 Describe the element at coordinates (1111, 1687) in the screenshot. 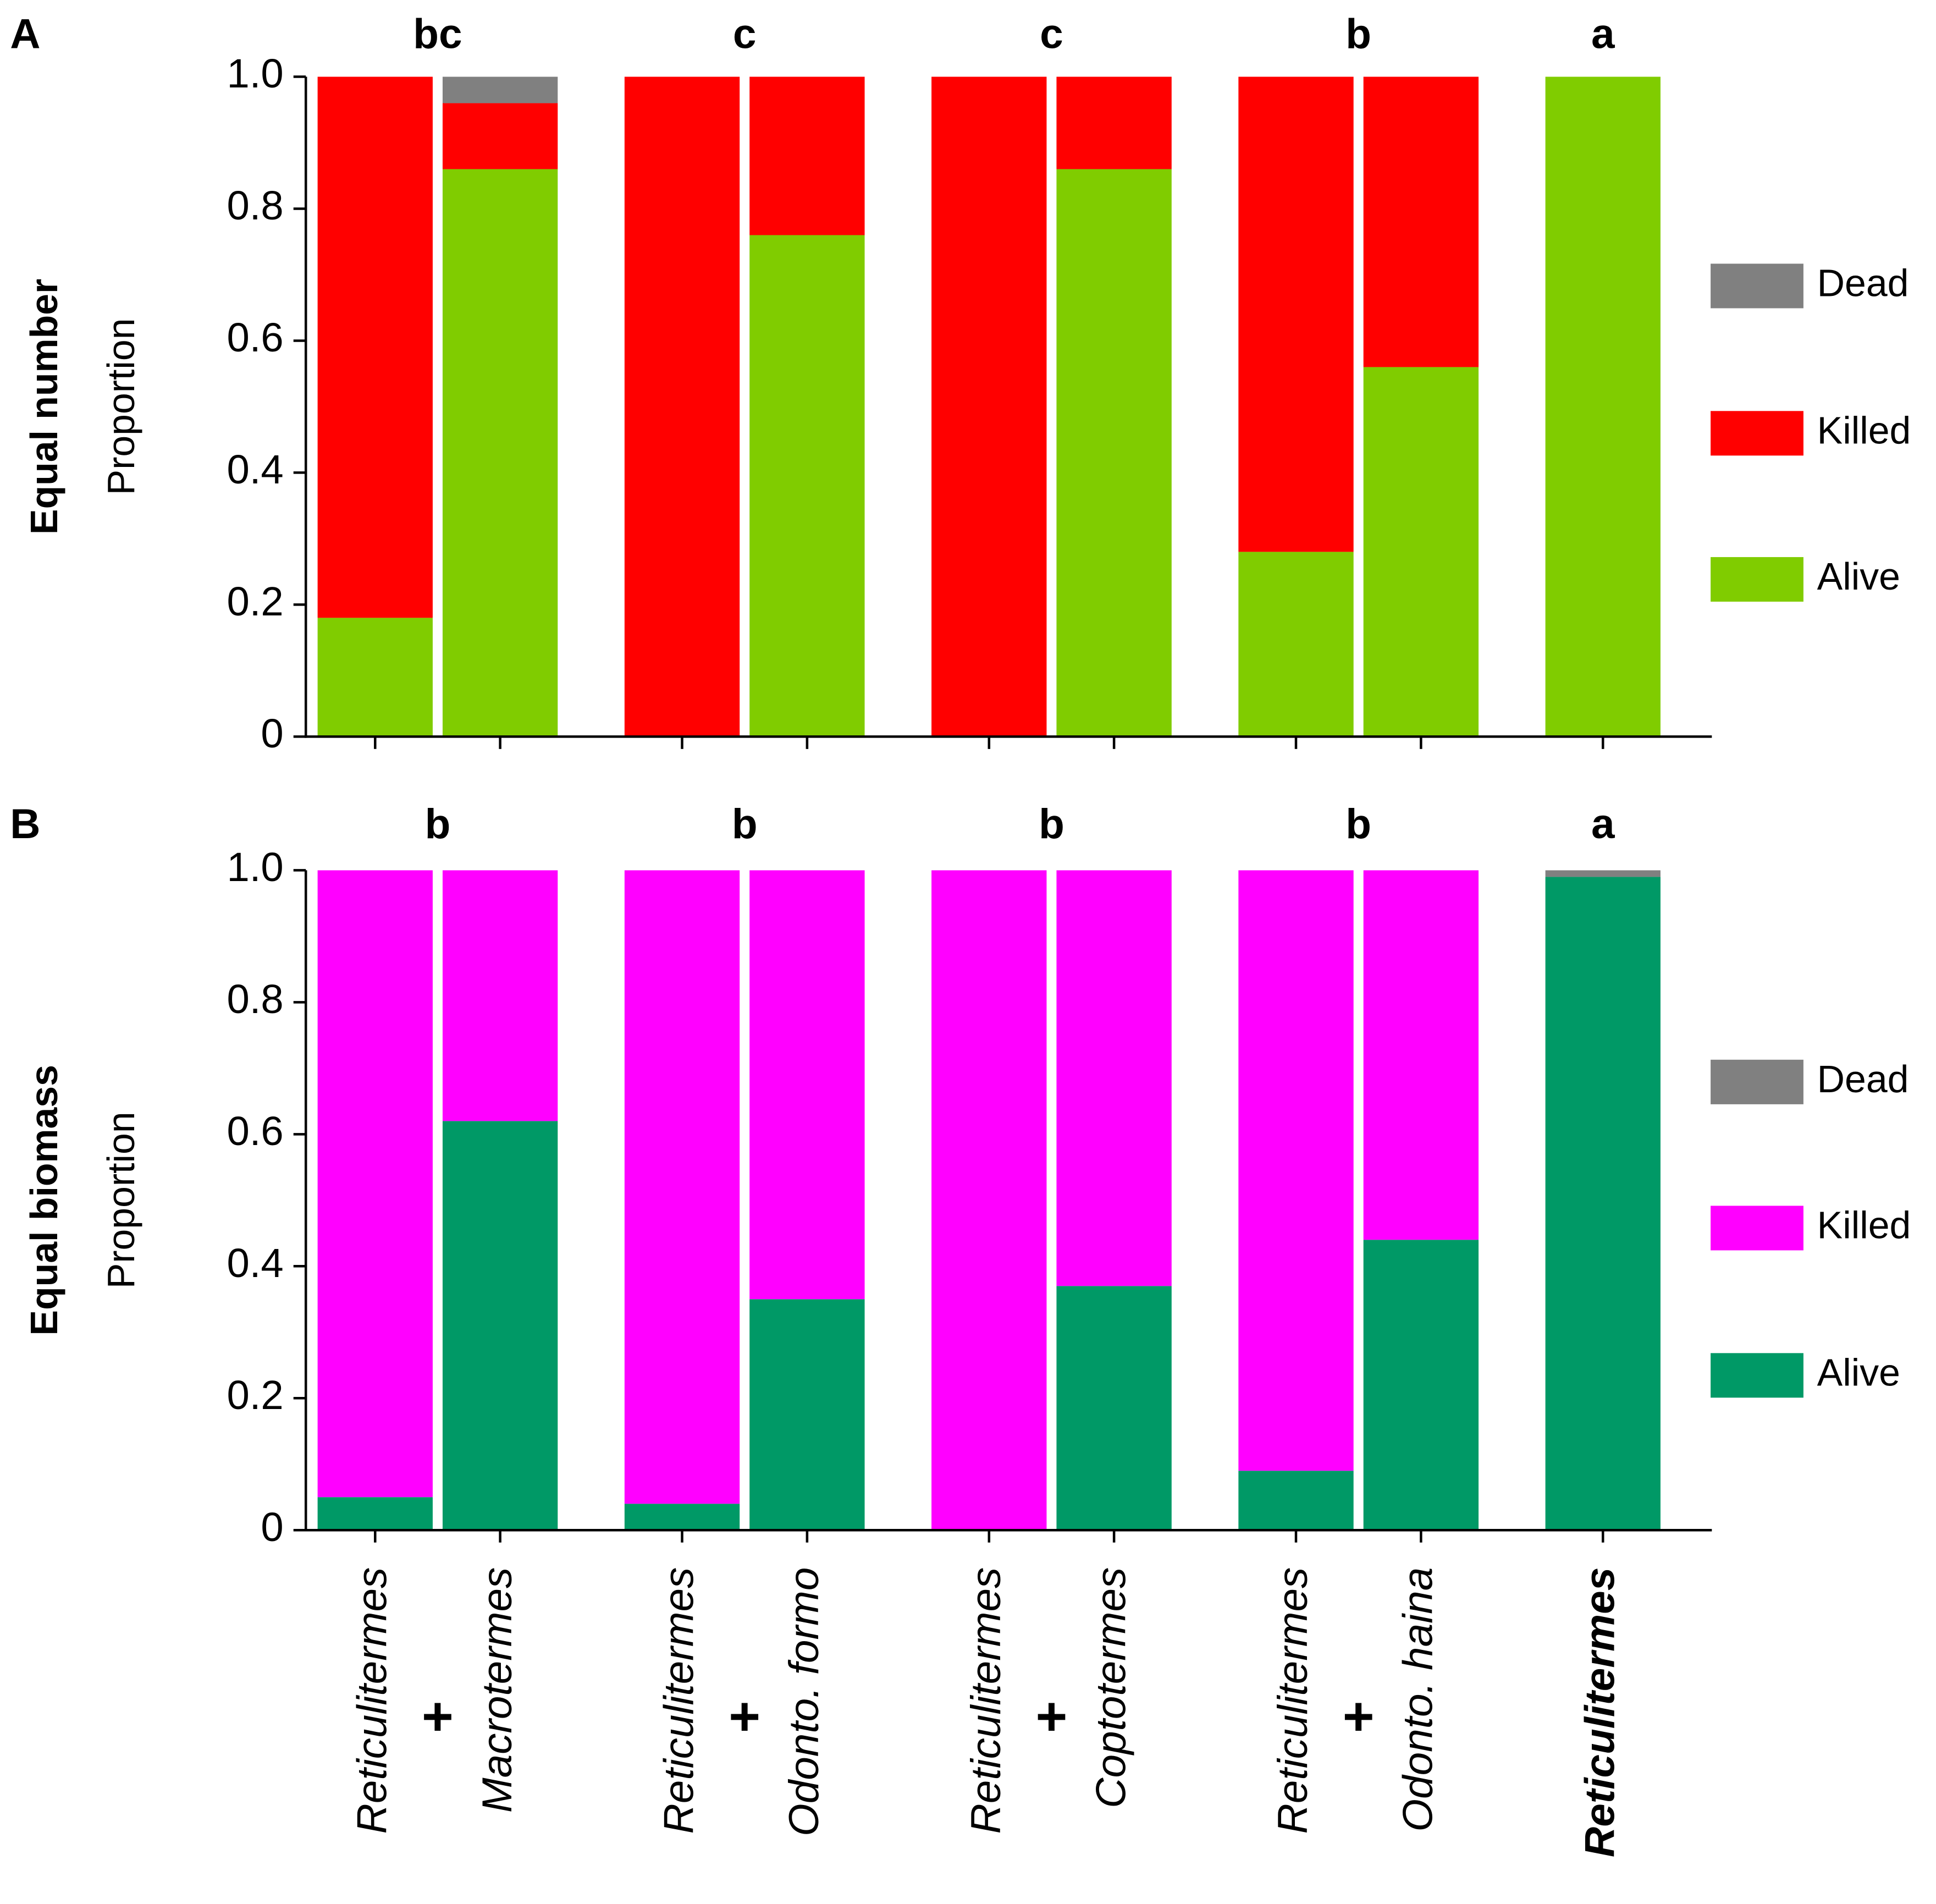

I see `x-tick-label: Coptotermes` at that location.